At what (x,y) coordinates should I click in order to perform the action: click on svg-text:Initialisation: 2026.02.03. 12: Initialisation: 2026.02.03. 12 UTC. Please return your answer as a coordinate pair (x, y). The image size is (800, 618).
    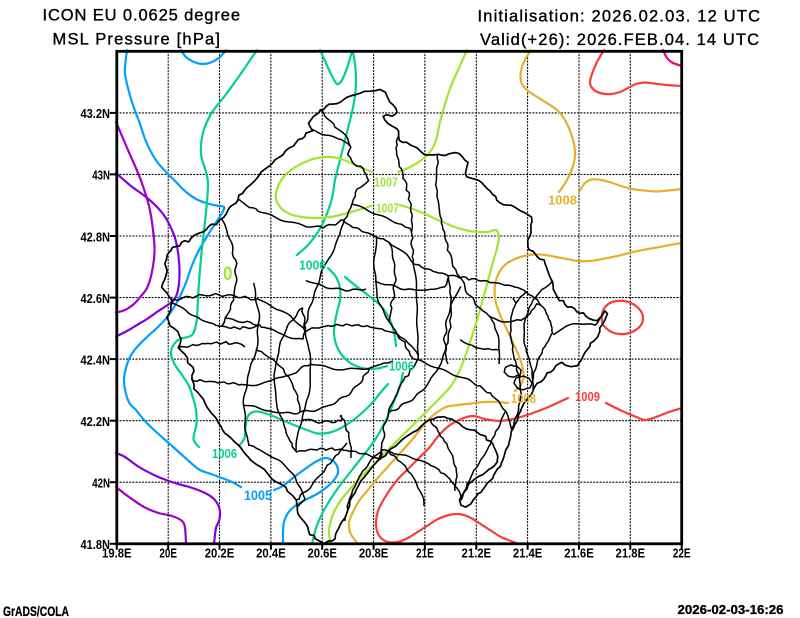
    Looking at the image, I should click on (619, 17).